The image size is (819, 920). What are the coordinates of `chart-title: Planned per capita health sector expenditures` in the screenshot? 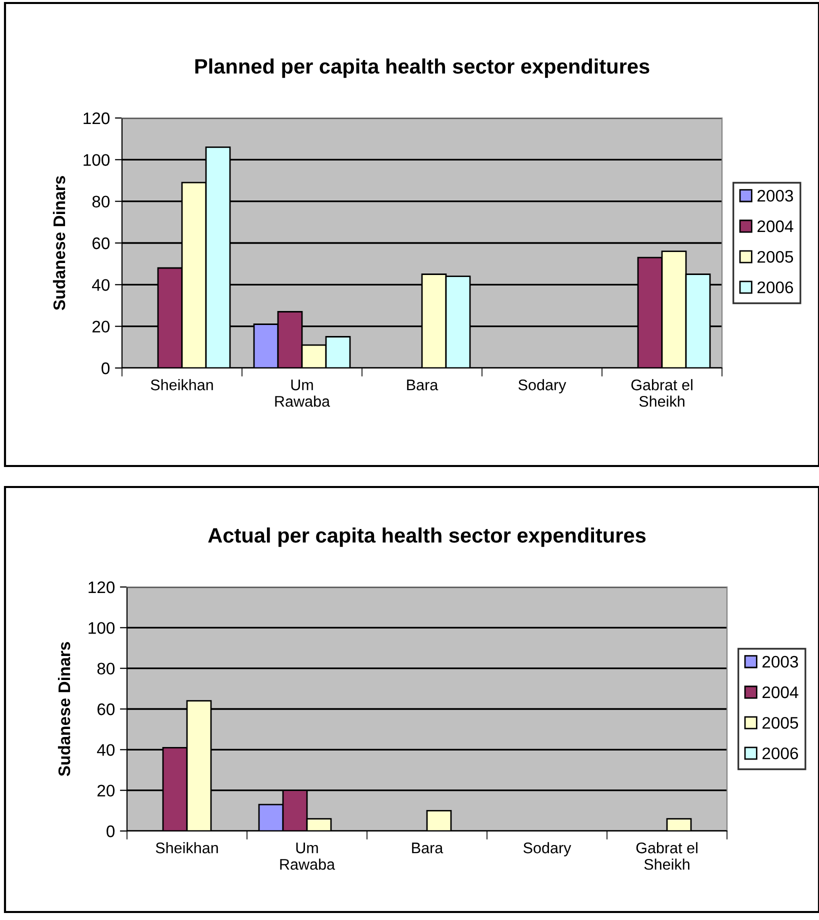 It's located at (422, 68).